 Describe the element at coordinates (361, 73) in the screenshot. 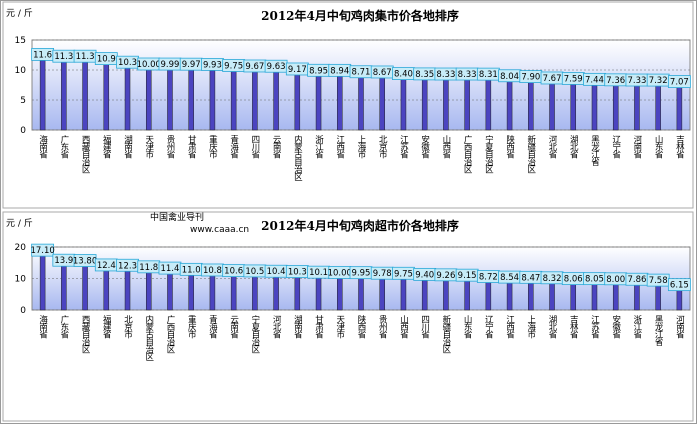

I see `value-label: 8.71` at that location.